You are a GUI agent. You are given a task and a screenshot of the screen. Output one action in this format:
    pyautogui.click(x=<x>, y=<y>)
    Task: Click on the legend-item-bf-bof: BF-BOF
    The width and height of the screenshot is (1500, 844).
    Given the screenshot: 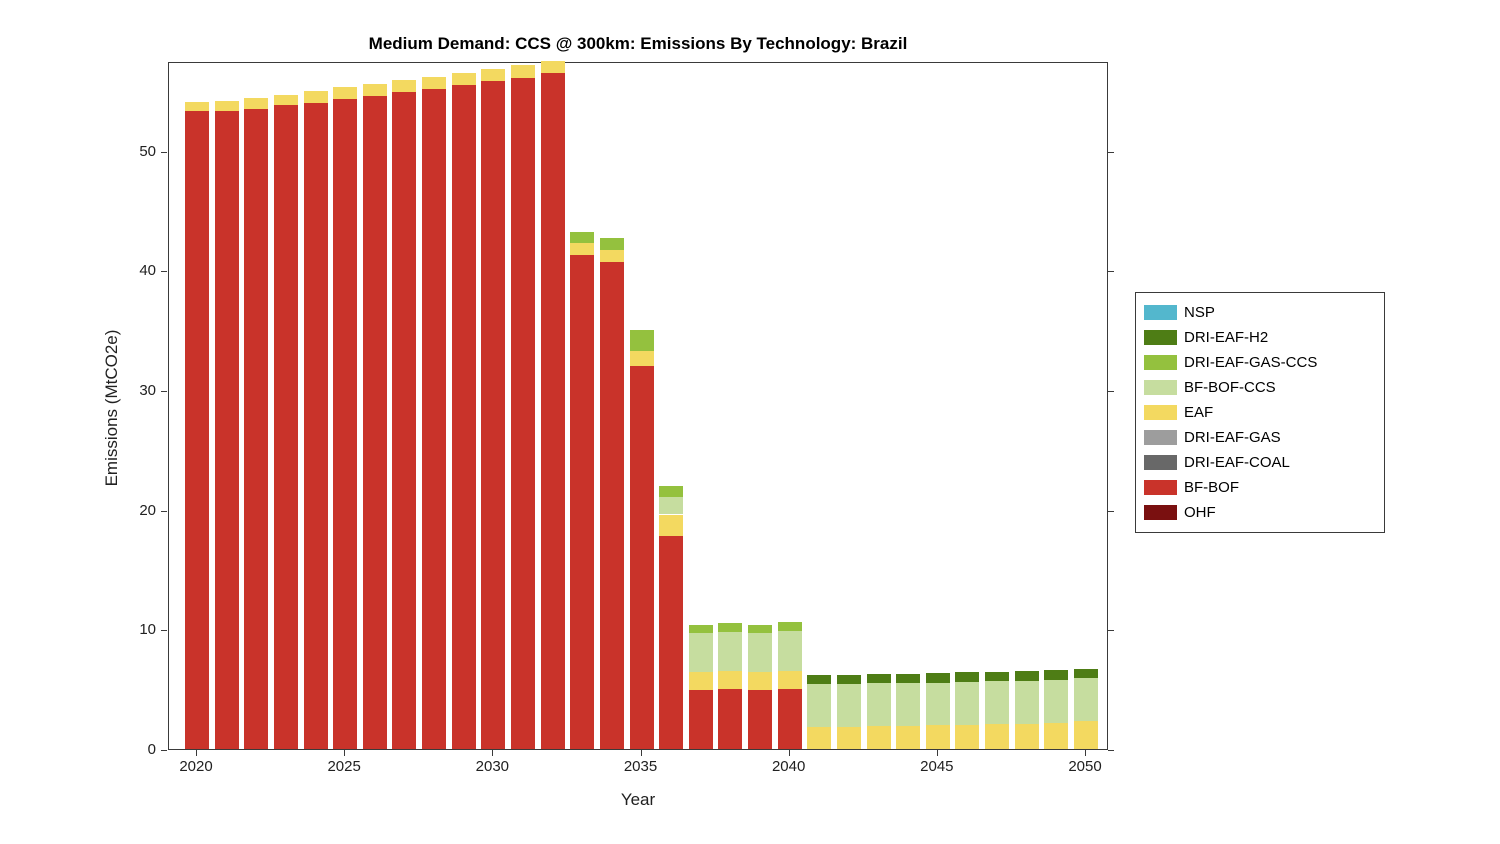 What is the action you would take?
    pyautogui.click(x=1260, y=487)
    